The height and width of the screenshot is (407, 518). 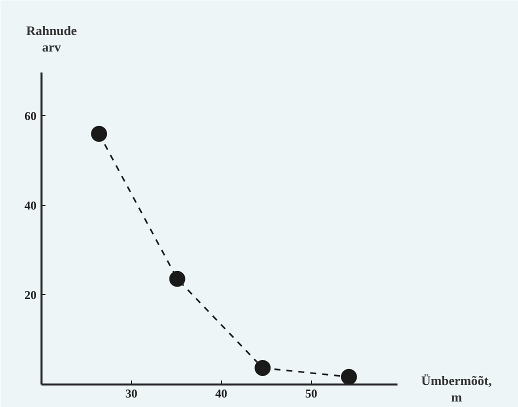 What do you see at coordinates (30, 115) in the screenshot?
I see `y-tick-label: 60` at bounding box center [30, 115].